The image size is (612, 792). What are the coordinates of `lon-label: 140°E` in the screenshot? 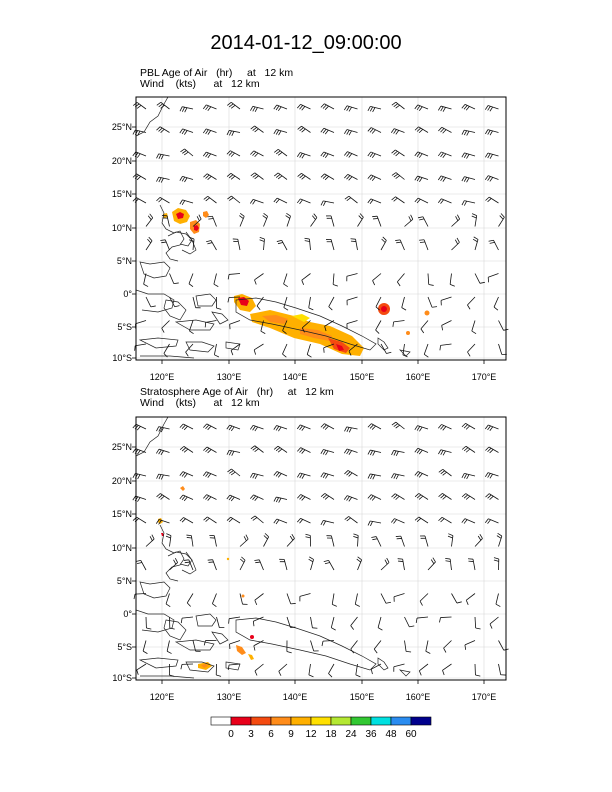 It's located at (295, 697).